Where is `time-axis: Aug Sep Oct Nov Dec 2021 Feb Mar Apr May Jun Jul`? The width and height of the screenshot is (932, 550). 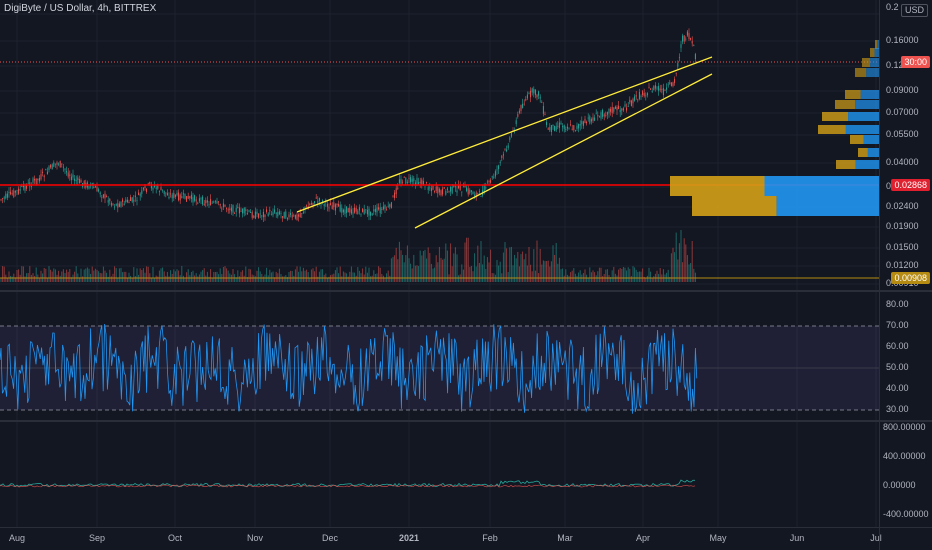
time-axis: Aug Sep Oct Nov Dec 2021 Feb Mar Apr May Jun Jul is located at coordinates (441, 538).